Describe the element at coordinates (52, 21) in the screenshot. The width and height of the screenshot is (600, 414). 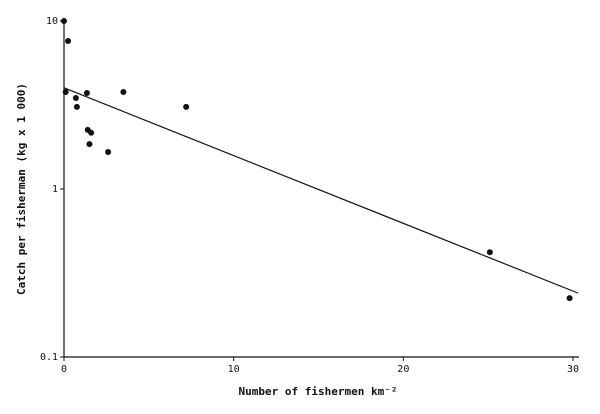
I see `y-tick-label: 10` at that location.